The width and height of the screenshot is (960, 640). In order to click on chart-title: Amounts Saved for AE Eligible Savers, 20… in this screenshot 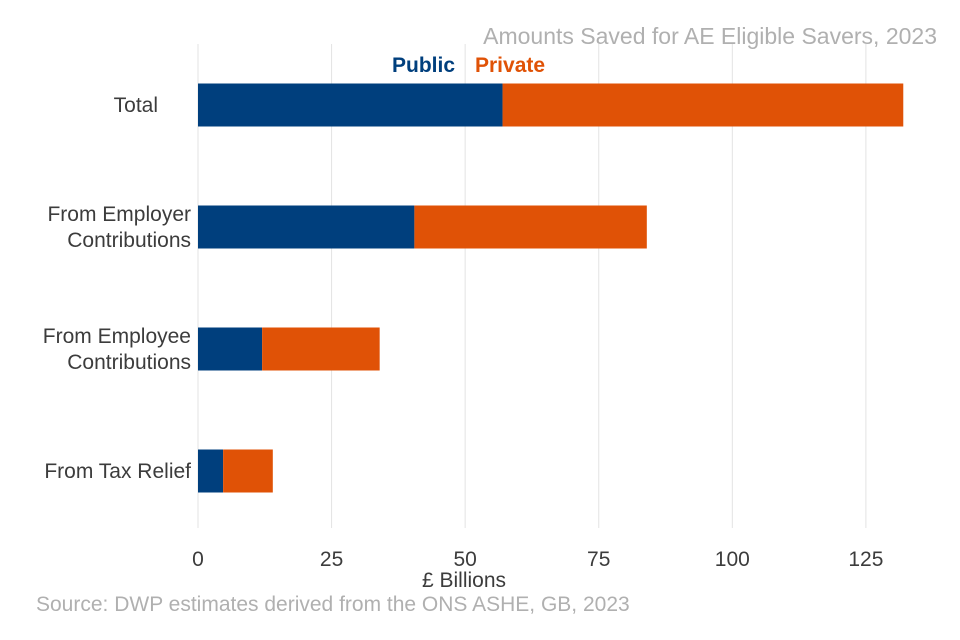, I will do `click(710, 36)`.